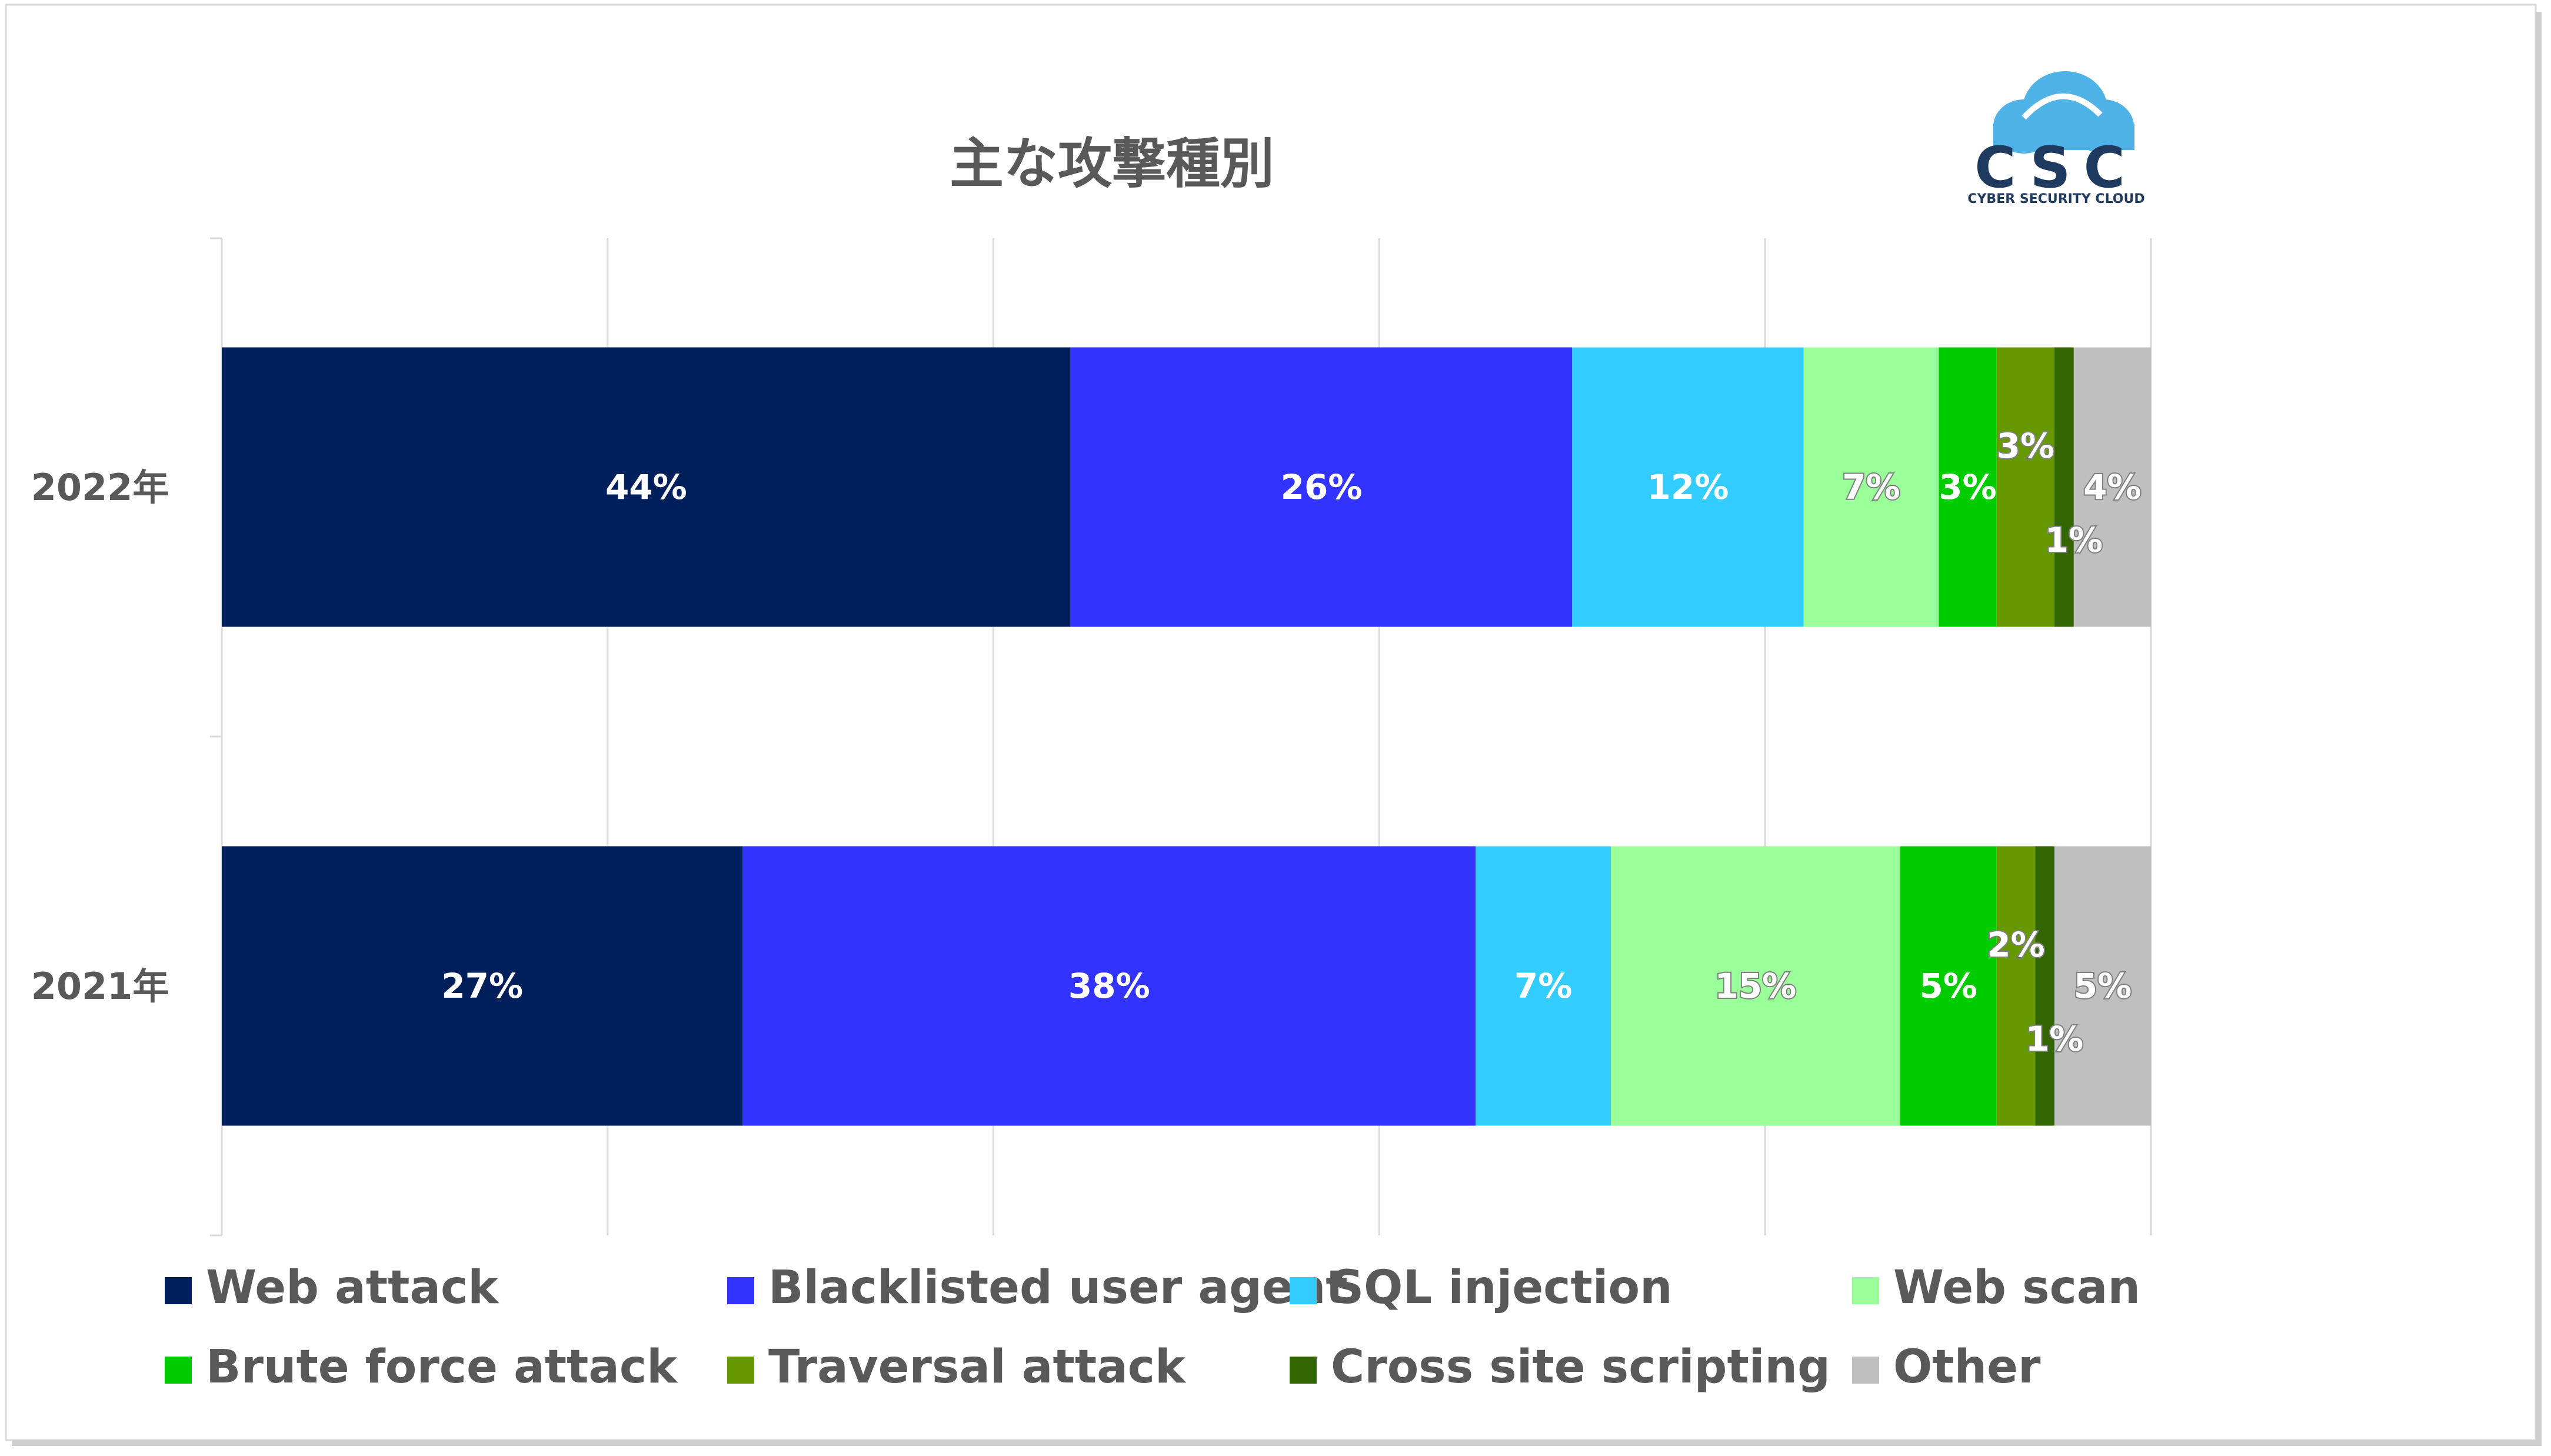 The image size is (2551, 1456). I want to click on data-label: 4%, so click(2112, 487).